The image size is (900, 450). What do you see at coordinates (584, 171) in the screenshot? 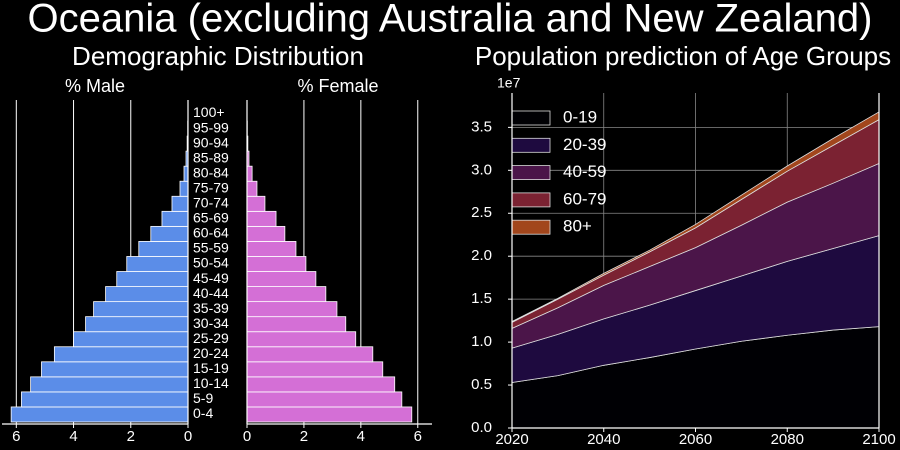
I see `legend-label: 40-59` at bounding box center [584, 171].